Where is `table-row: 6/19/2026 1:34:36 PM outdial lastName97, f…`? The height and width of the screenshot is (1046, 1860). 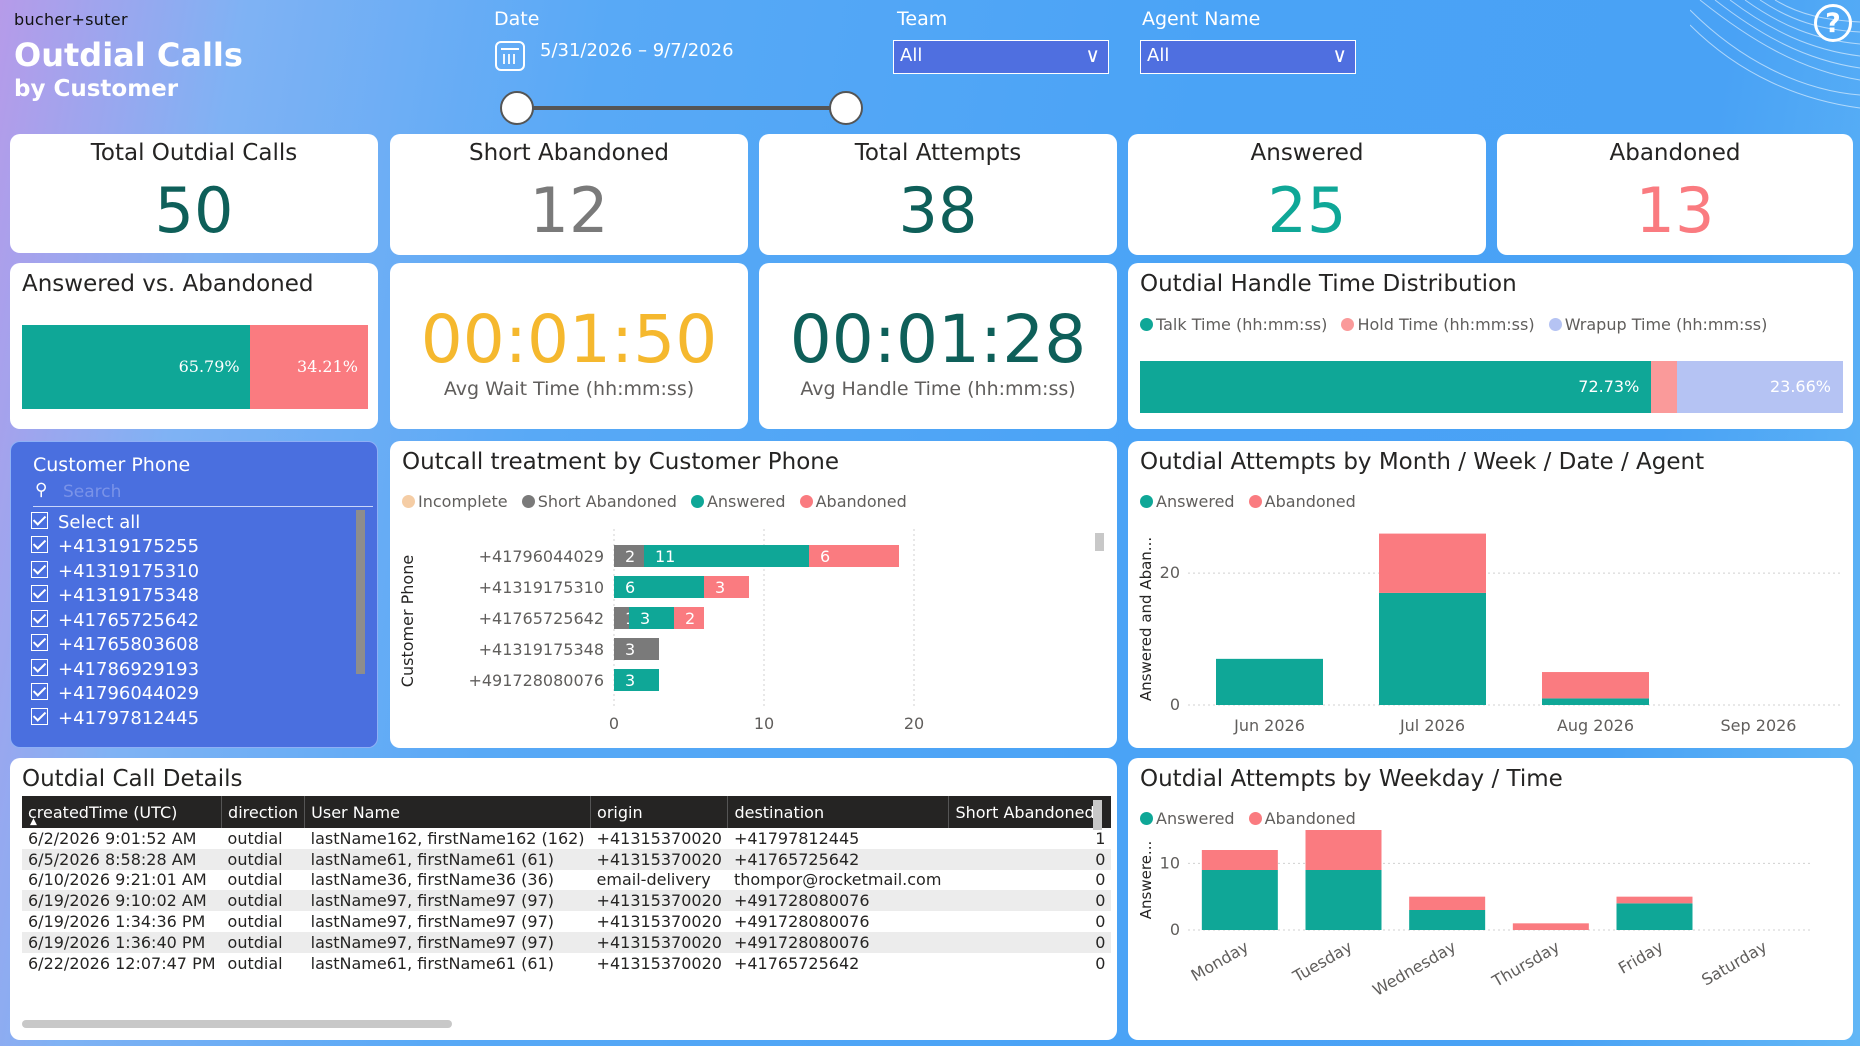
table-row: 6/19/2026 1:34:36 PM outdial lastName97, f… is located at coordinates (566, 921).